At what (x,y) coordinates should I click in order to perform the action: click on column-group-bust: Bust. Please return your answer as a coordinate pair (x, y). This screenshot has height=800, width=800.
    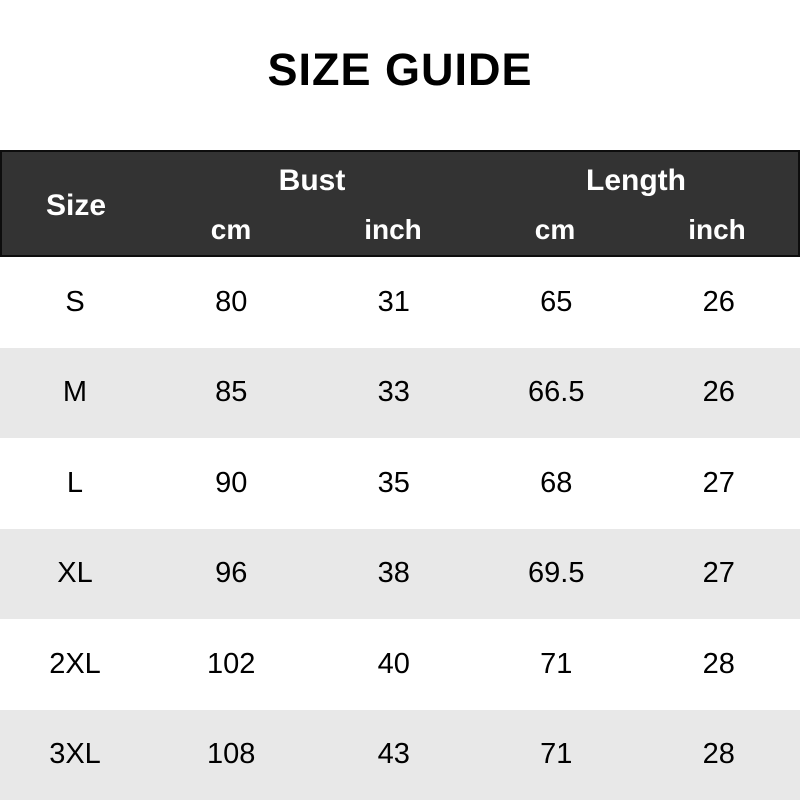
    Looking at the image, I should click on (312, 180).